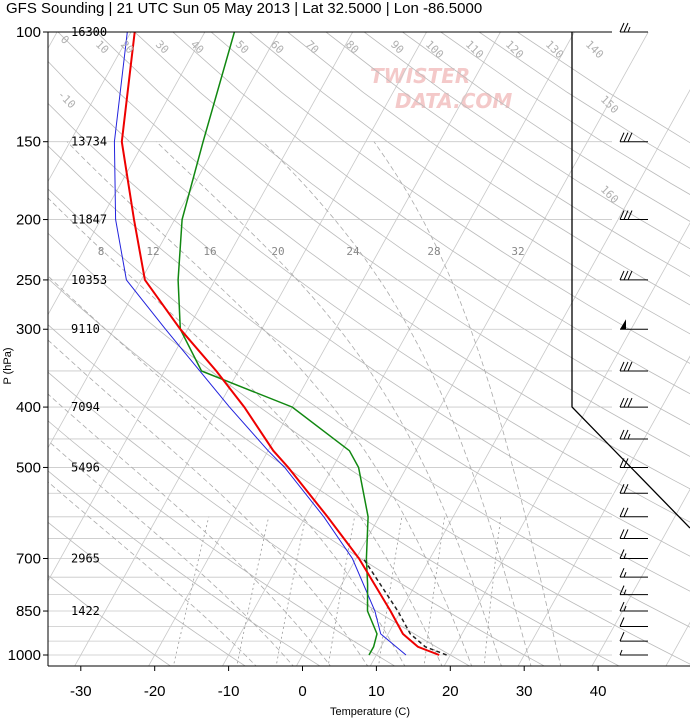 This screenshot has height=718, width=690. What do you see at coordinates (85, 407) in the screenshot?
I see `height-label: 7094` at bounding box center [85, 407].